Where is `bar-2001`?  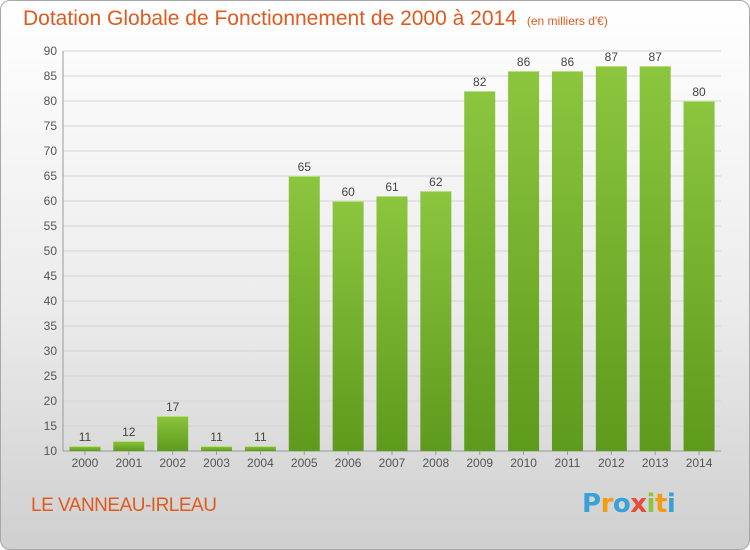
bar-2001 is located at coordinates (129, 446).